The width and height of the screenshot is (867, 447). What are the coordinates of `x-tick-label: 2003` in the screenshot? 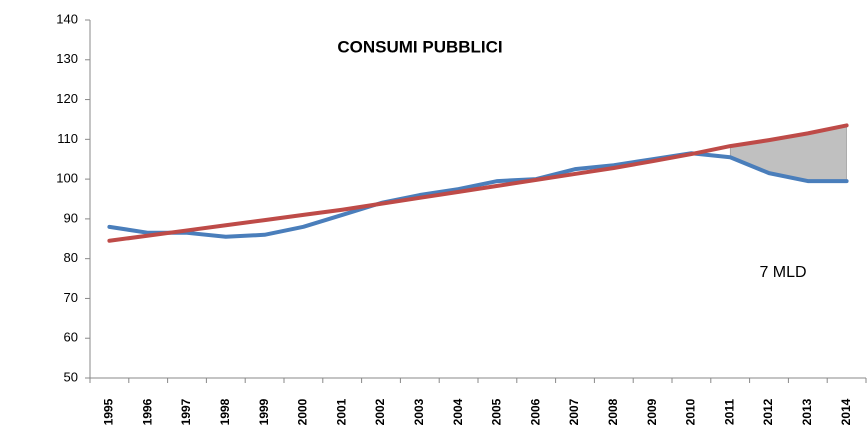 It's located at (419, 411).